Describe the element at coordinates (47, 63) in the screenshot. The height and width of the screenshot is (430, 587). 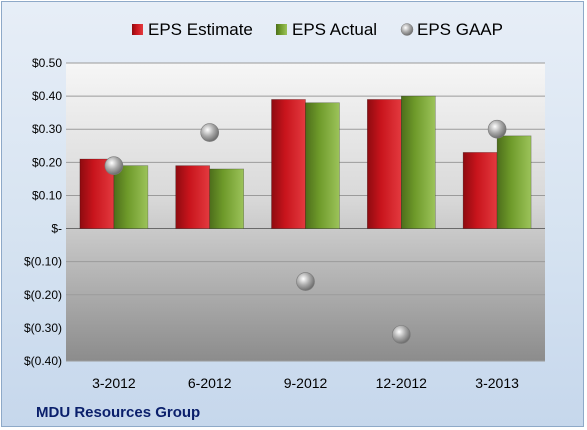
I see `y-tick-label: $0.50` at that location.